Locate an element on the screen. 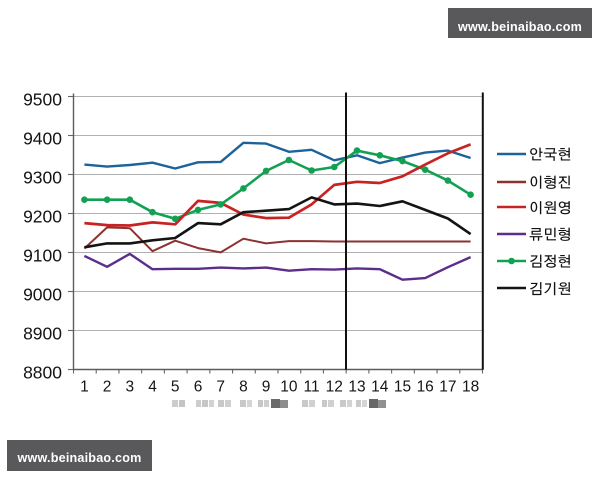  svg-text: 7 is located at coordinates (220, 387).